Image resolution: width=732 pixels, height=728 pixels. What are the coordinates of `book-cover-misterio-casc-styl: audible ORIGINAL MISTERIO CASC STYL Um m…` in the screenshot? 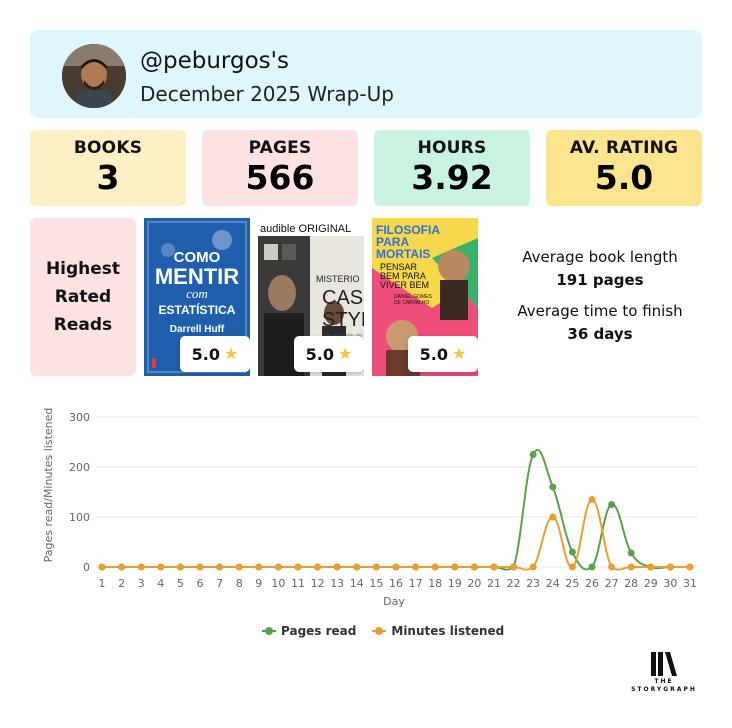 It's located at (311, 297).